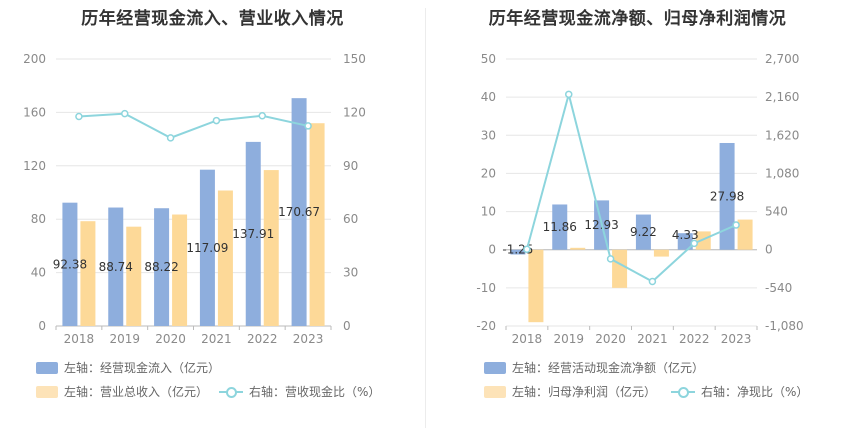 This screenshot has width=850, height=437. I want to click on y-right-tick-label: 1,620, so click(782, 135).